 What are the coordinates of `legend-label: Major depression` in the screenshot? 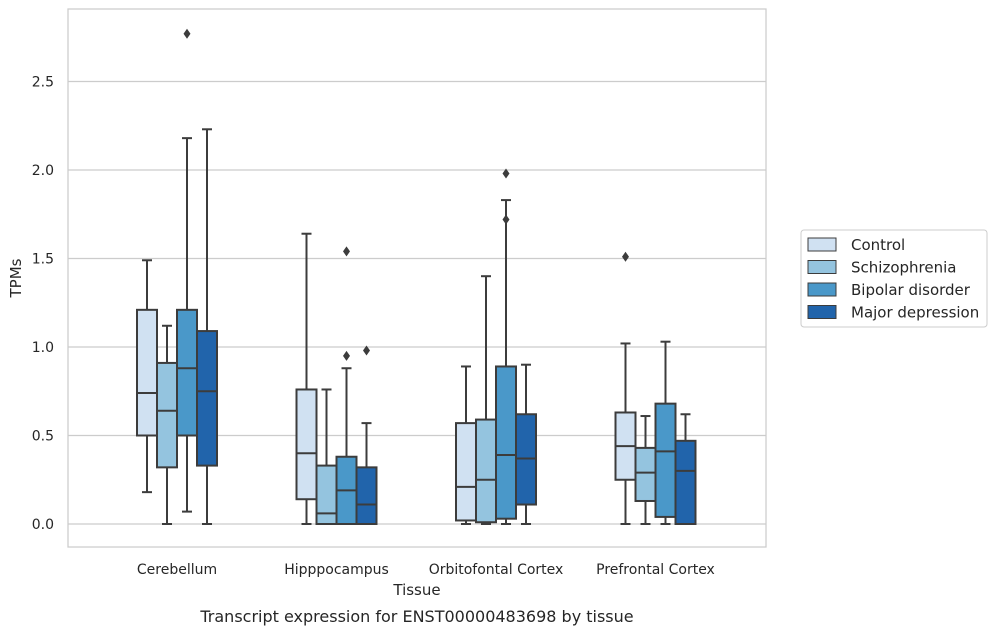 It's located at (915, 313).